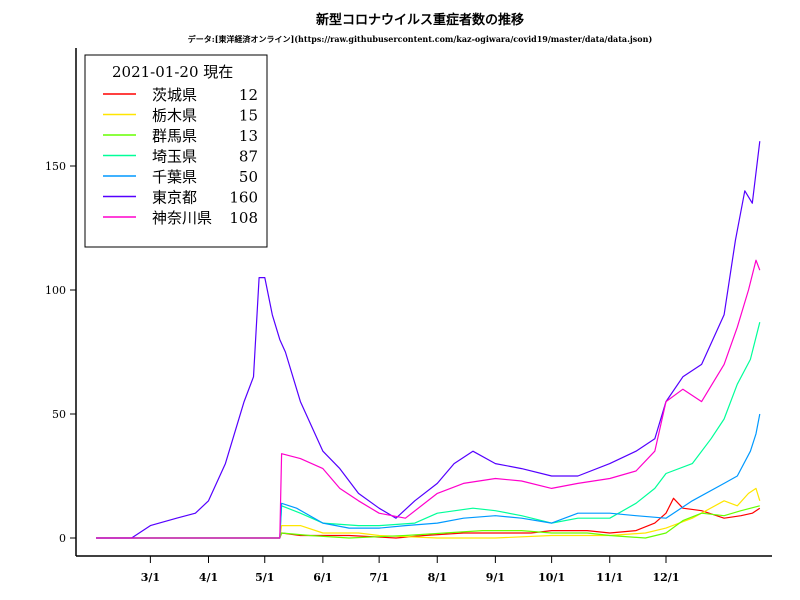 Image resolution: width=800 pixels, height=600 pixels. I want to click on legend-series-name: 埼玉県, so click(174, 157).